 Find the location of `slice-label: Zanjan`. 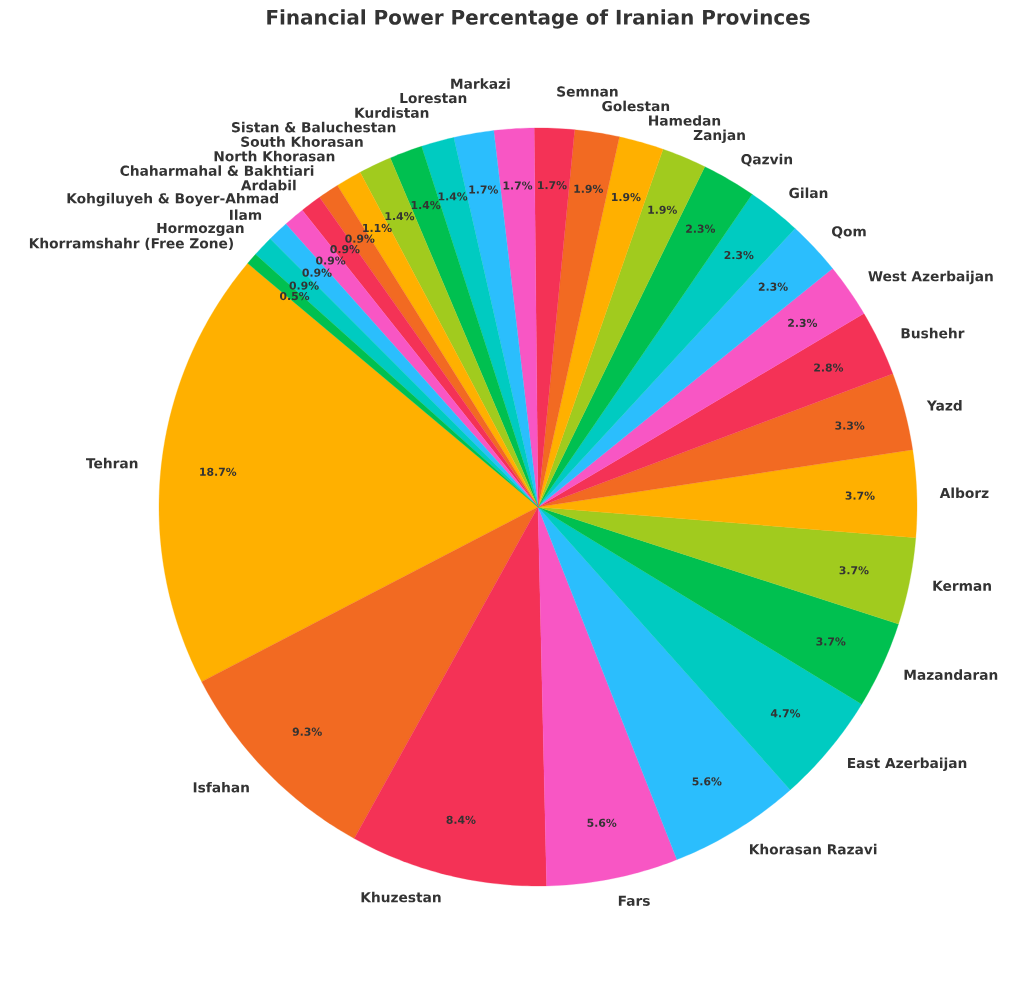

slice-label: Zanjan is located at coordinates (719, 136).